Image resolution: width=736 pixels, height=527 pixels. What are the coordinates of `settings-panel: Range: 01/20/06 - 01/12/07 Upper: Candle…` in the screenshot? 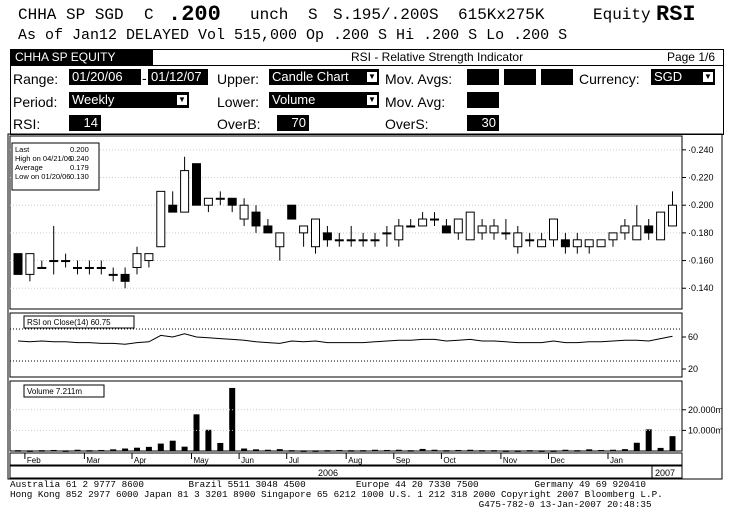 It's located at (367, 100).